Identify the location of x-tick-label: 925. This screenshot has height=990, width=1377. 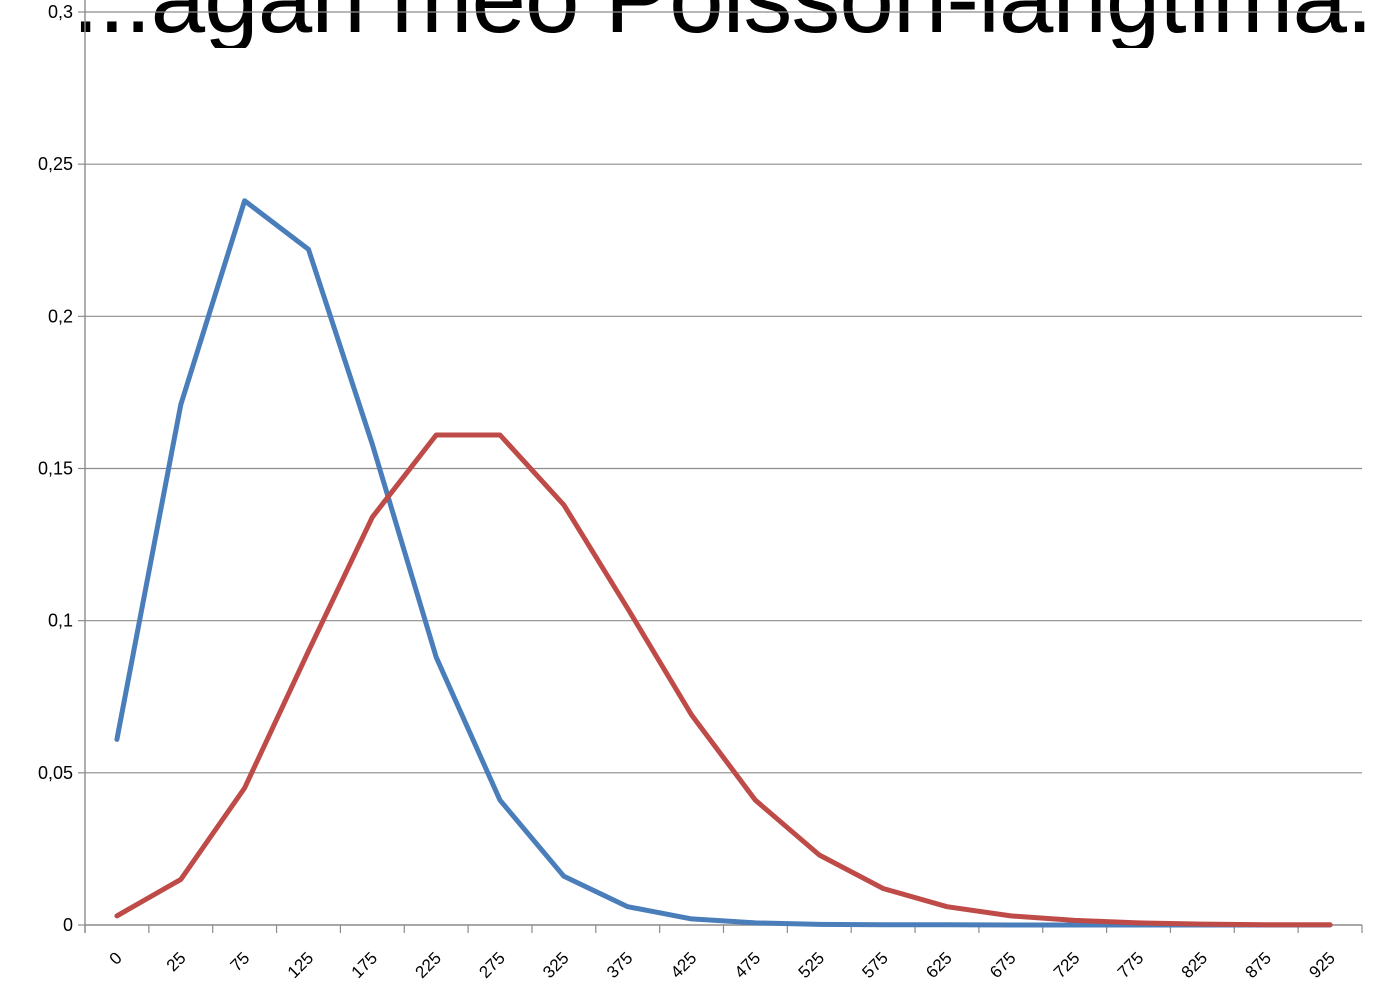
(1321, 964).